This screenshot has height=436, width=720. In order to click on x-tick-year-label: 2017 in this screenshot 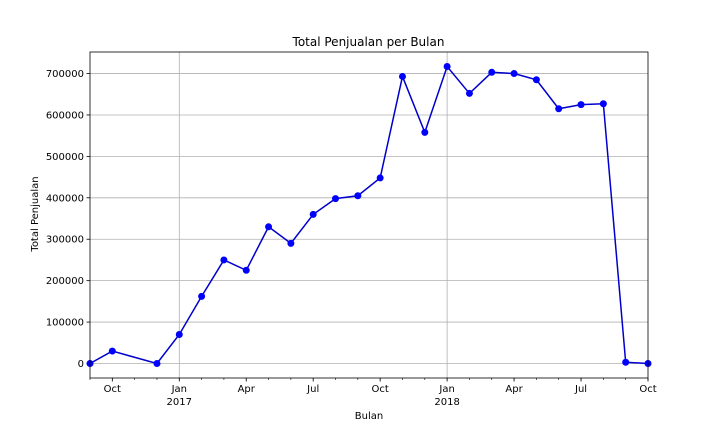, I will do `click(179, 402)`.